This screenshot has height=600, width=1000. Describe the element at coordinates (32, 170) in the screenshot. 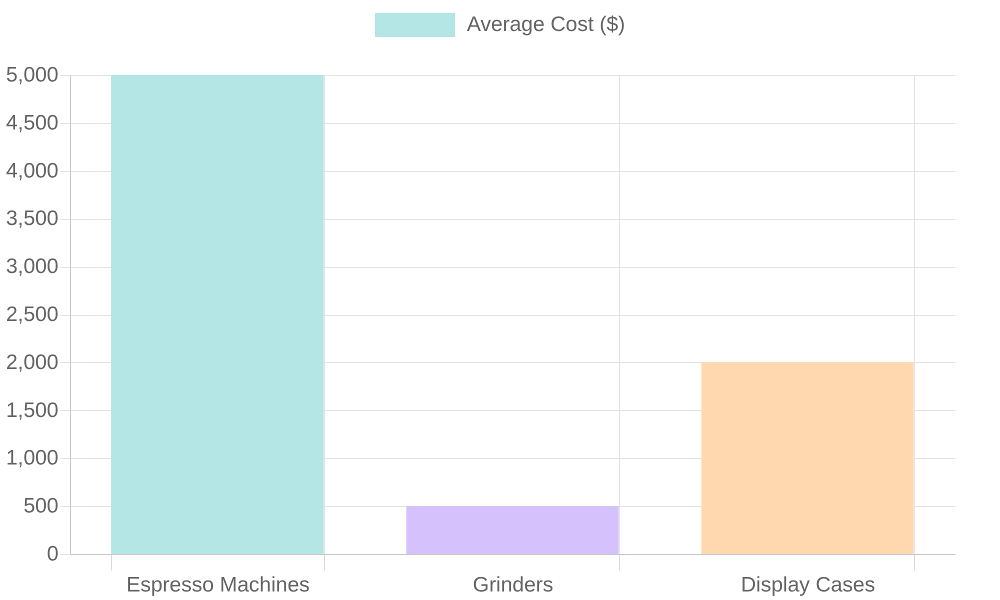

I see `y-tick-label: 4,000` at that location.